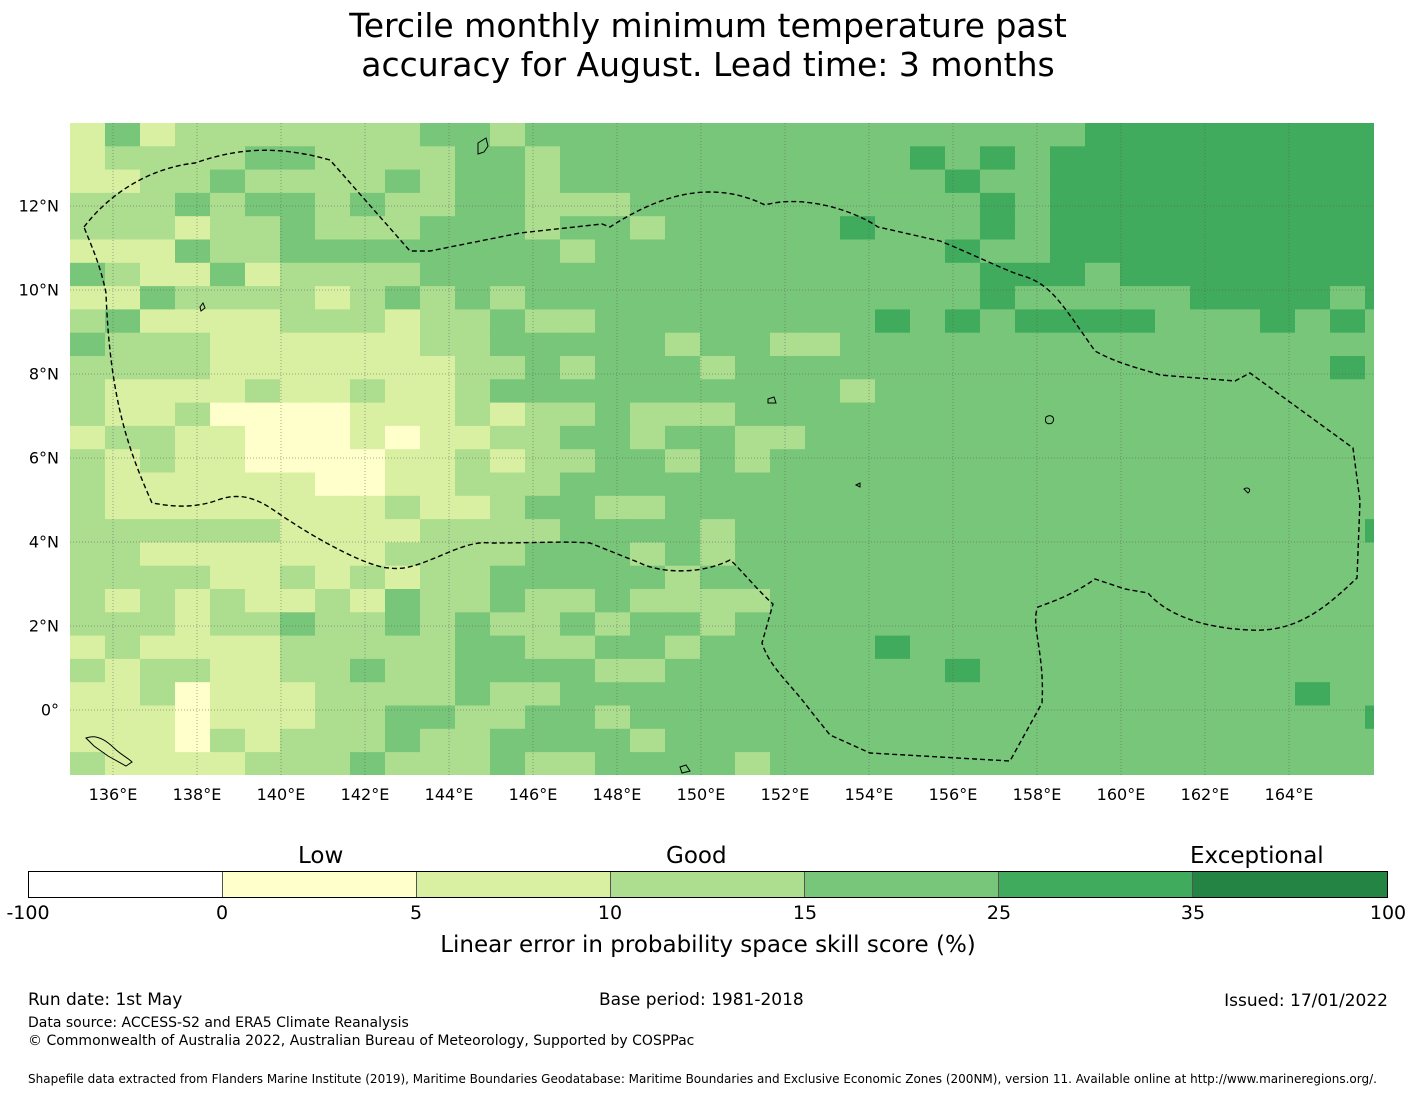 Image resolution: width=1416 pixels, height=1095 pixels. I want to click on colorbar-segment, so click(514, 884).